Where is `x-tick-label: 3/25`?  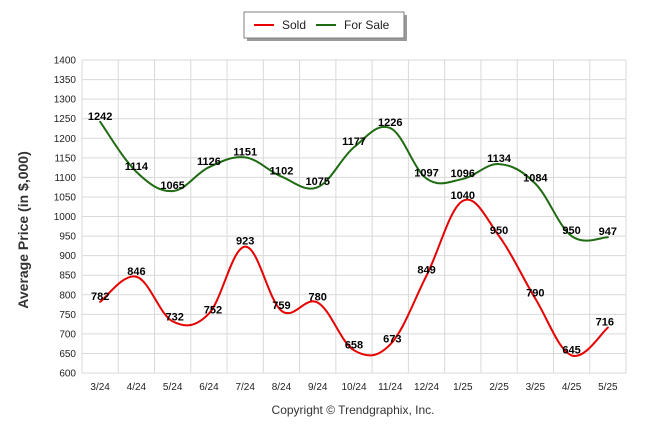
x-tick-label: 3/25 is located at coordinates (536, 387).